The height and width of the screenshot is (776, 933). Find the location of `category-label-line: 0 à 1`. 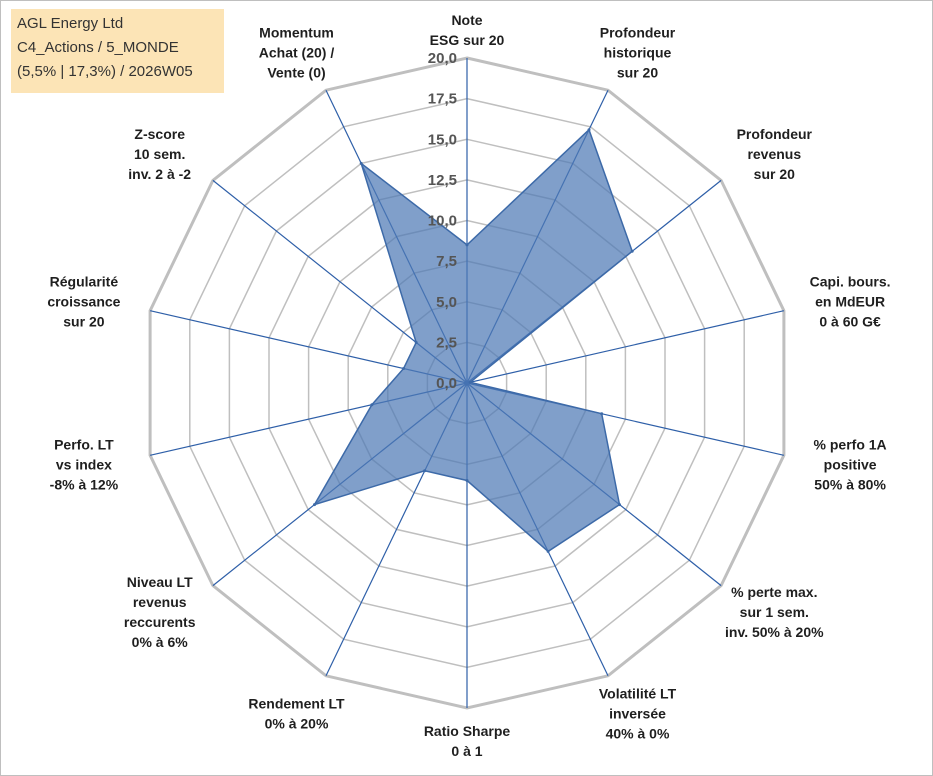

category-label-line: 0 à 1 is located at coordinates (466, 751).